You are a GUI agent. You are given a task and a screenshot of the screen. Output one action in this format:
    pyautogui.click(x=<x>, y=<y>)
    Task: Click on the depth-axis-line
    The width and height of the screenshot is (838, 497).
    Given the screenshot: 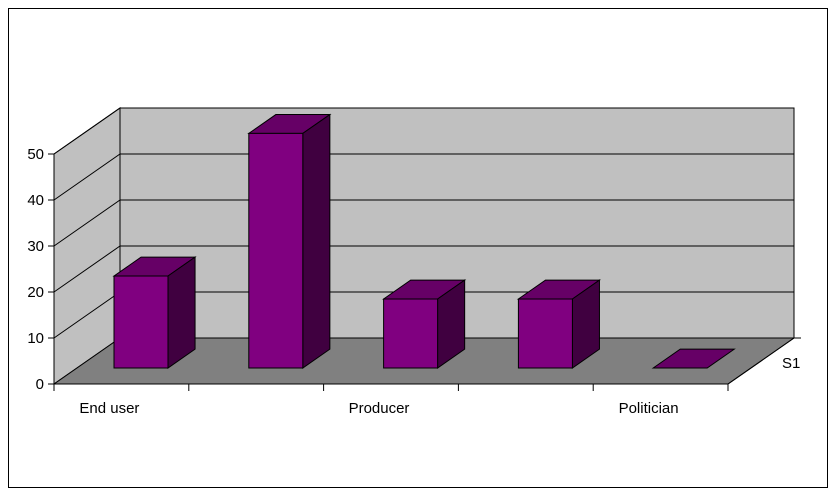 What is the action you would take?
    pyautogui.click(x=761, y=361)
    